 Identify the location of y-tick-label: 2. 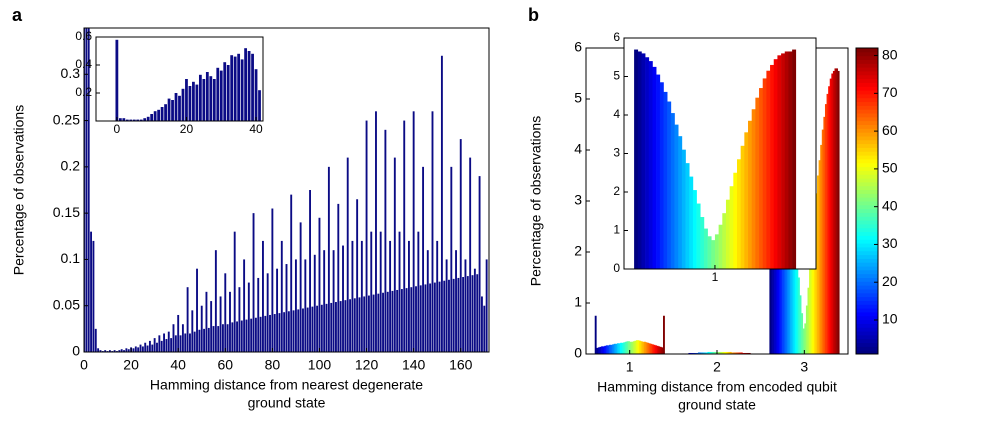
(616, 191).